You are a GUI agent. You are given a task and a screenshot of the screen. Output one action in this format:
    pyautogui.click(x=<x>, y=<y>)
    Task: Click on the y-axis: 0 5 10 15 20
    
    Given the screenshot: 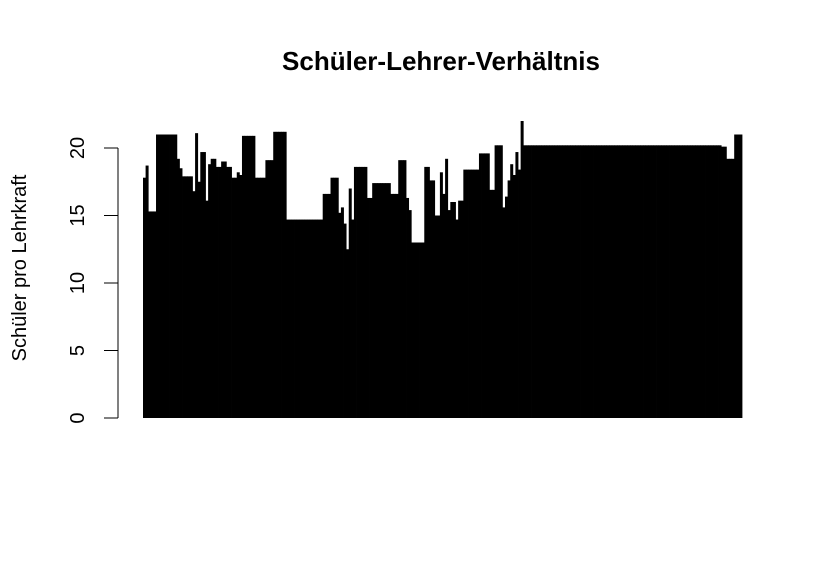 What is the action you would take?
    pyautogui.click(x=93, y=280)
    